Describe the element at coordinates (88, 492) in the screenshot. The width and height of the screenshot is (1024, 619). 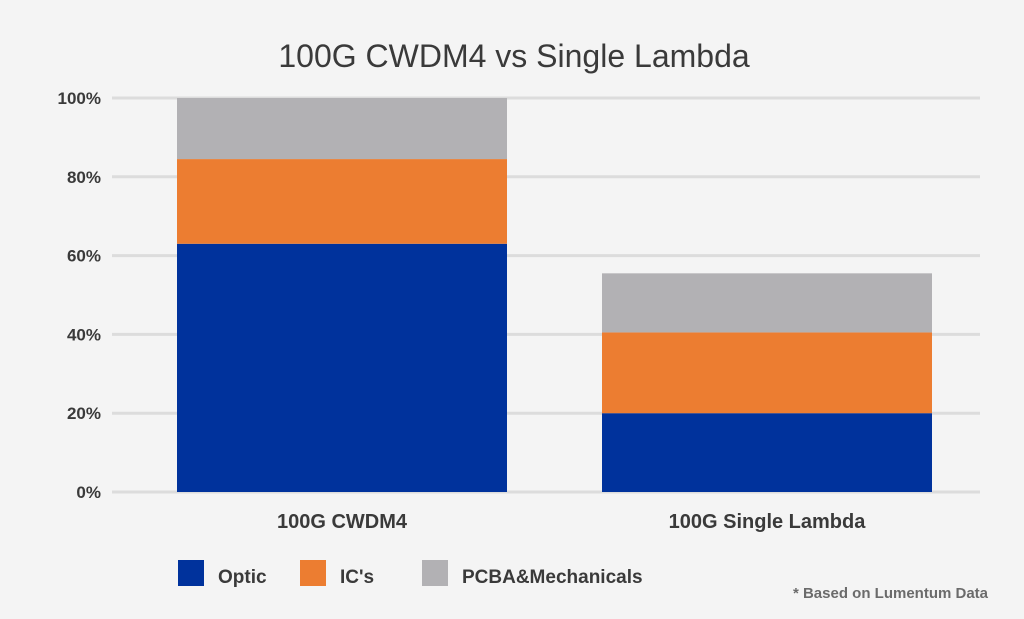
I see `y-tick-label: 0%` at that location.